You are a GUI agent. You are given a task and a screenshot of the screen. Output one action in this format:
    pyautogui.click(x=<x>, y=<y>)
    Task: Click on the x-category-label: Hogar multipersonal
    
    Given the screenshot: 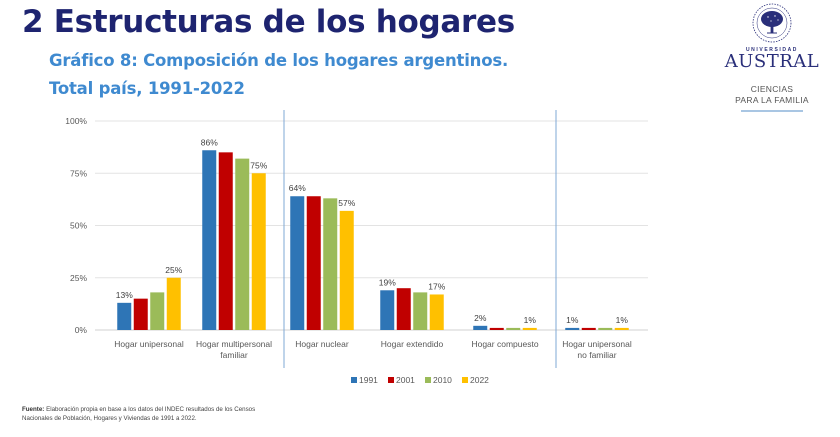 What is the action you would take?
    pyautogui.click(x=234, y=344)
    